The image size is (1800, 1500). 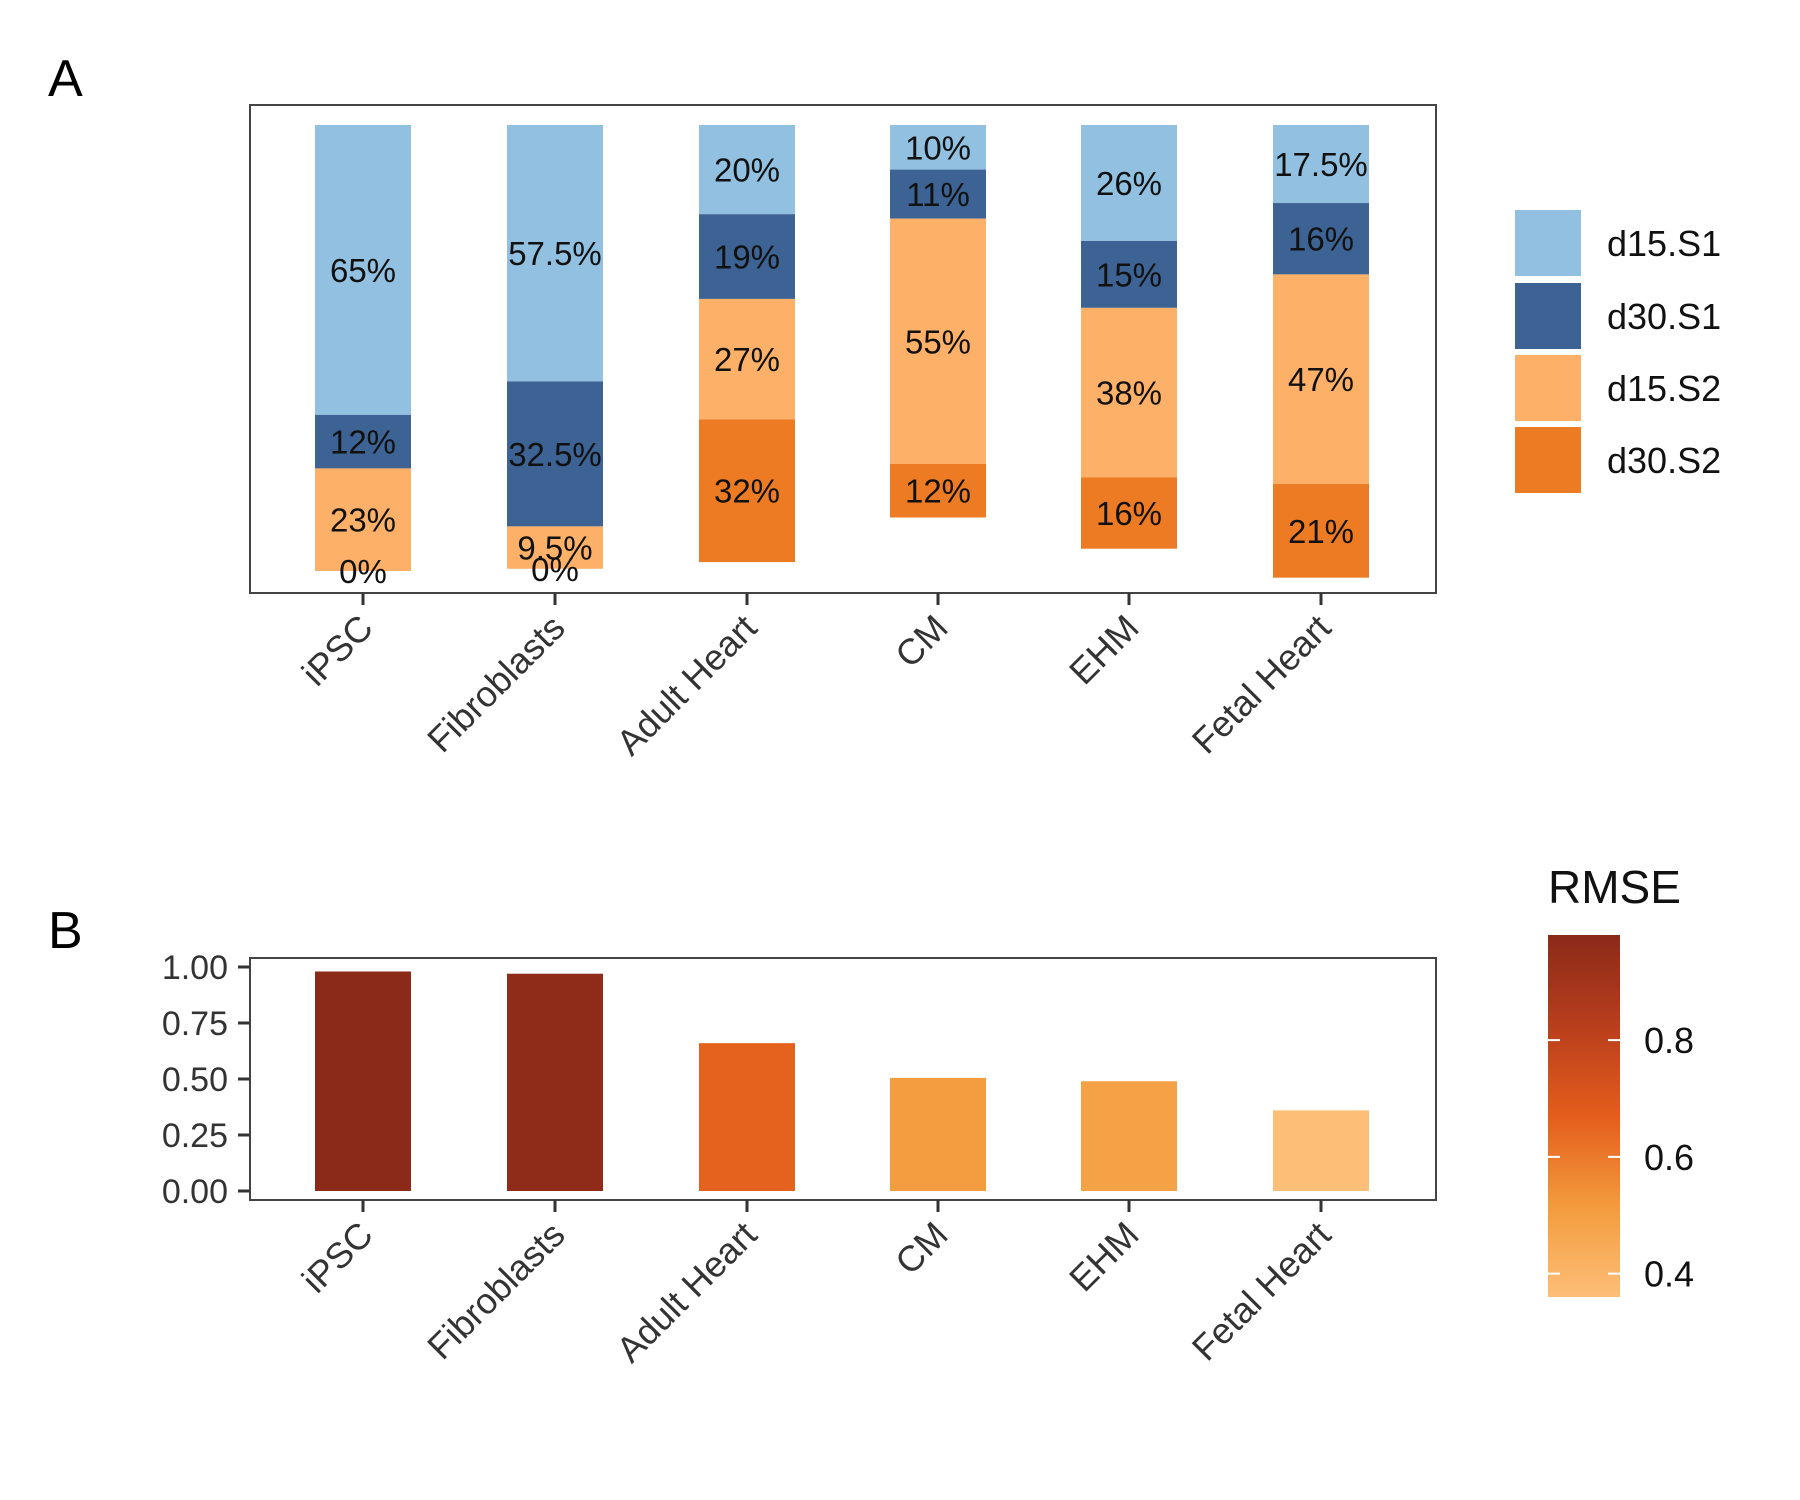 I want to click on rmse-bar-fibroblasts, so click(x=555, y=1082).